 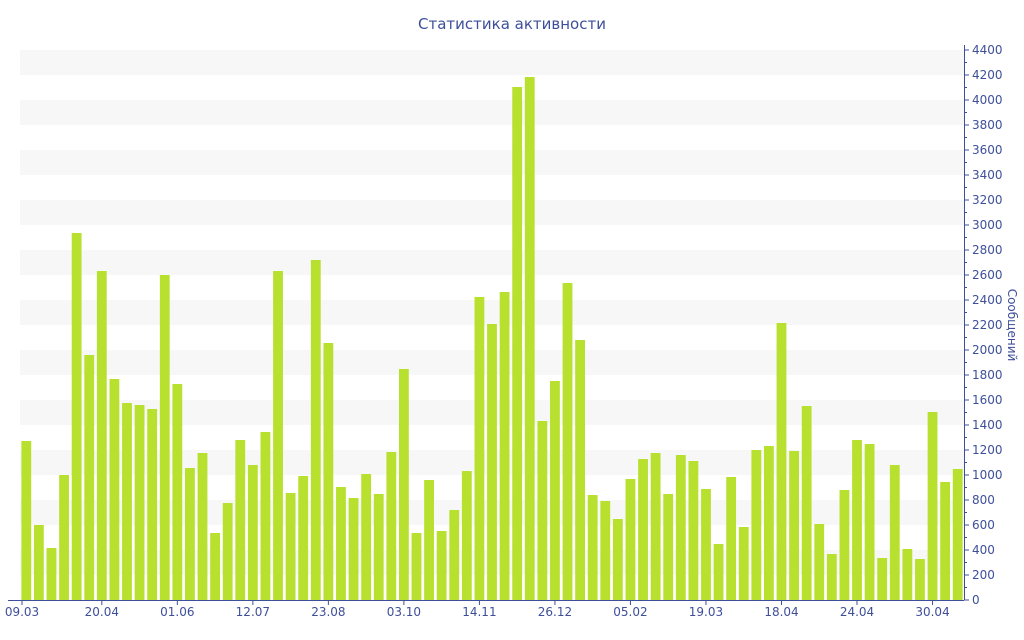 What do you see at coordinates (328, 612) in the screenshot?
I see `x-tick-label: 23.08` at bounding box center [328, 612].